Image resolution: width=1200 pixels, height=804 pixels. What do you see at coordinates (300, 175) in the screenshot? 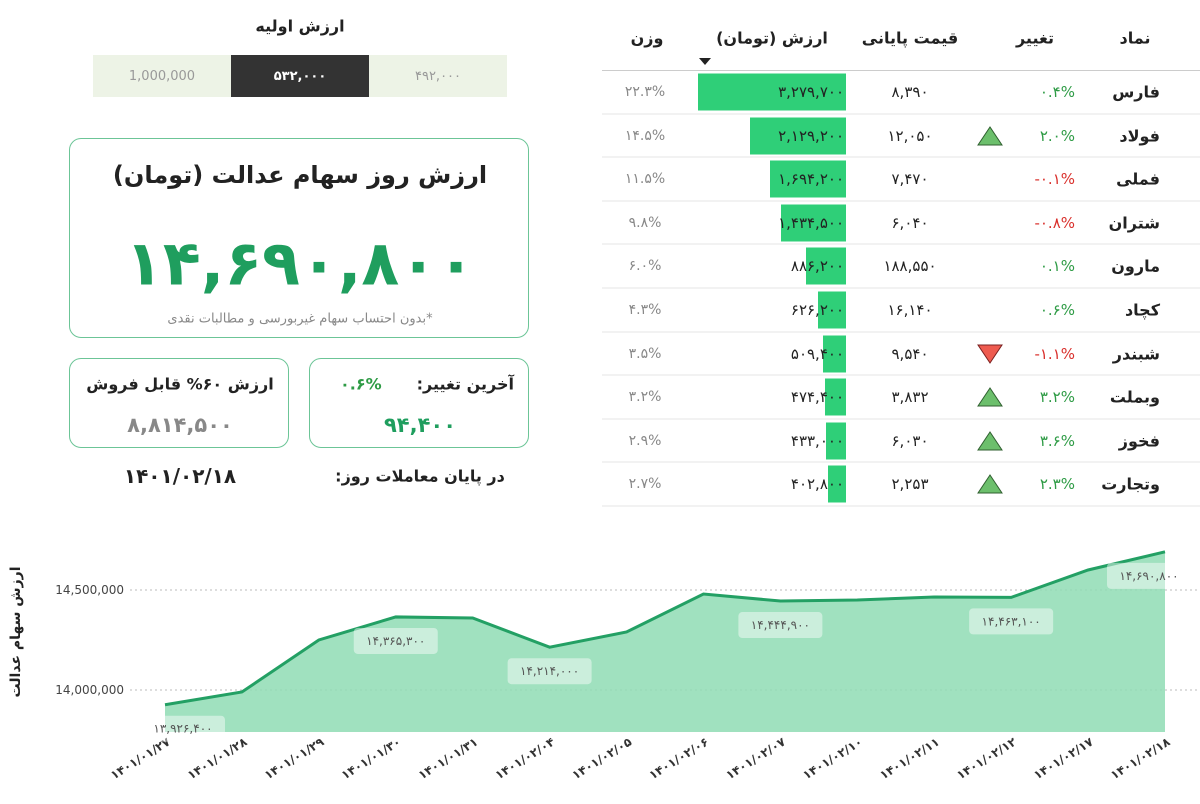
I see `summary-title: ارزش روز سهام عدالت (تومان)` at bounding box center [300, 175].